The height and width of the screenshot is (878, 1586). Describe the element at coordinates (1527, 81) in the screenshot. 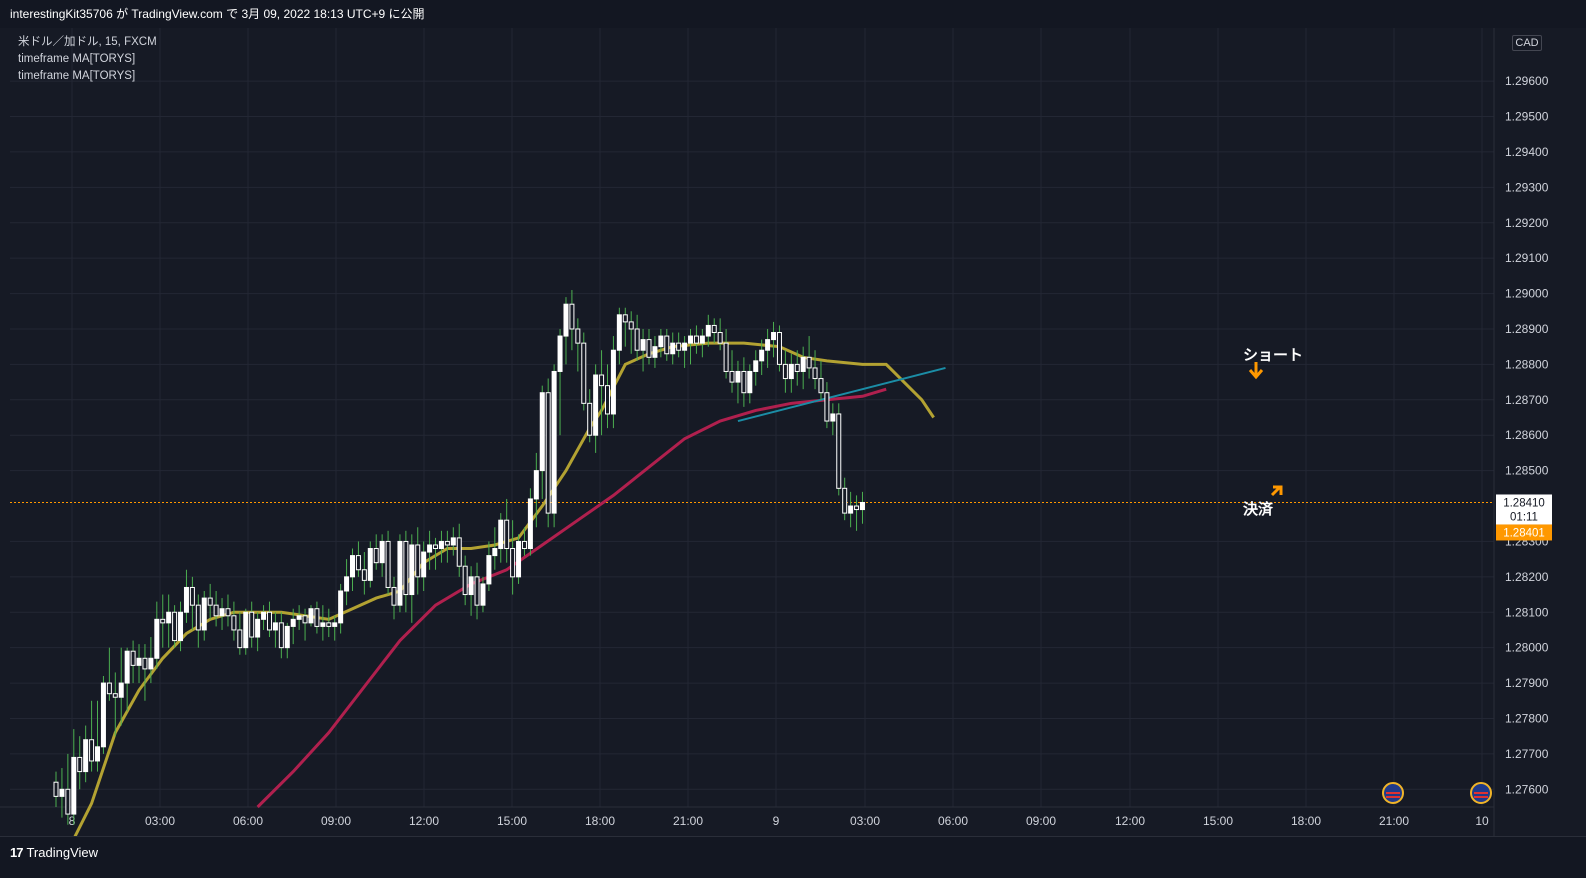

I see `y-tick-label: 1.29600` at that location.